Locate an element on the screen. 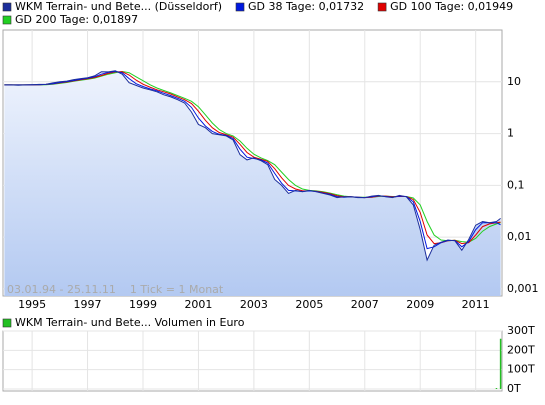 The height and width of the screenshot is (405, 545). x-tick-label: 2009 is located at coordinates (420, 304).